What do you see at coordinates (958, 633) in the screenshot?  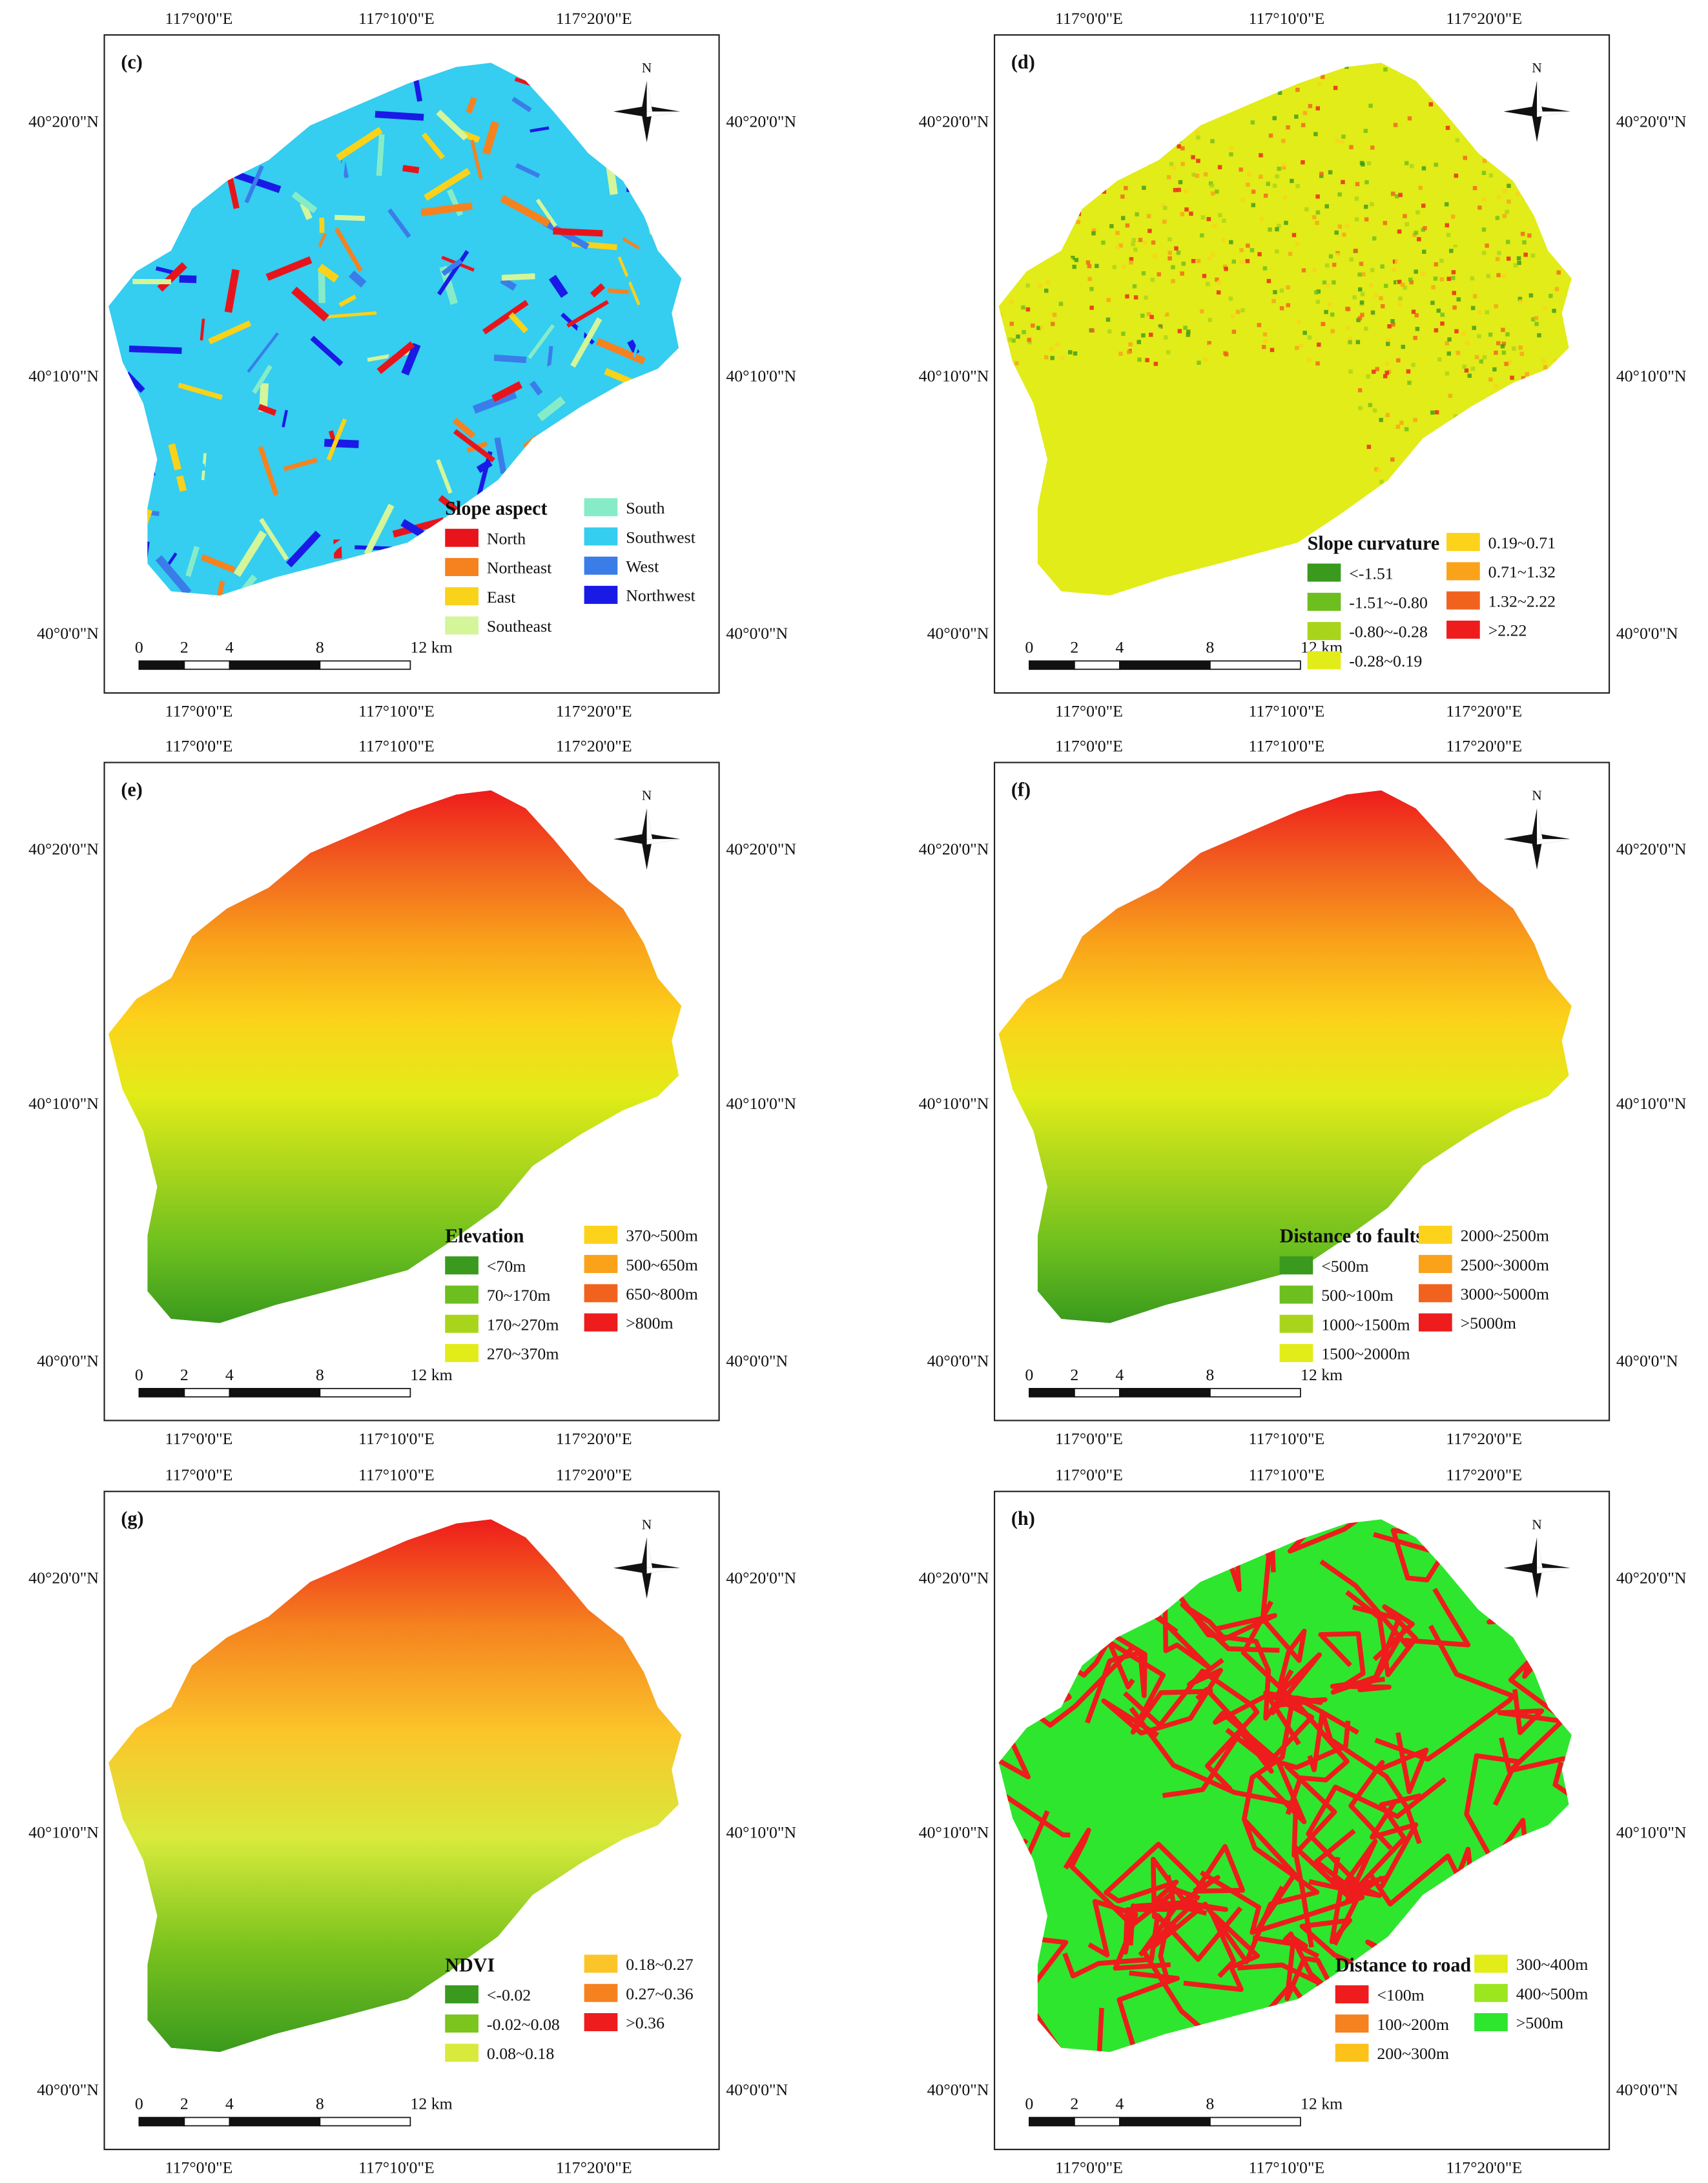 I see `left-lat-label: 40°0'0"N` at bounding box center [958, 633].